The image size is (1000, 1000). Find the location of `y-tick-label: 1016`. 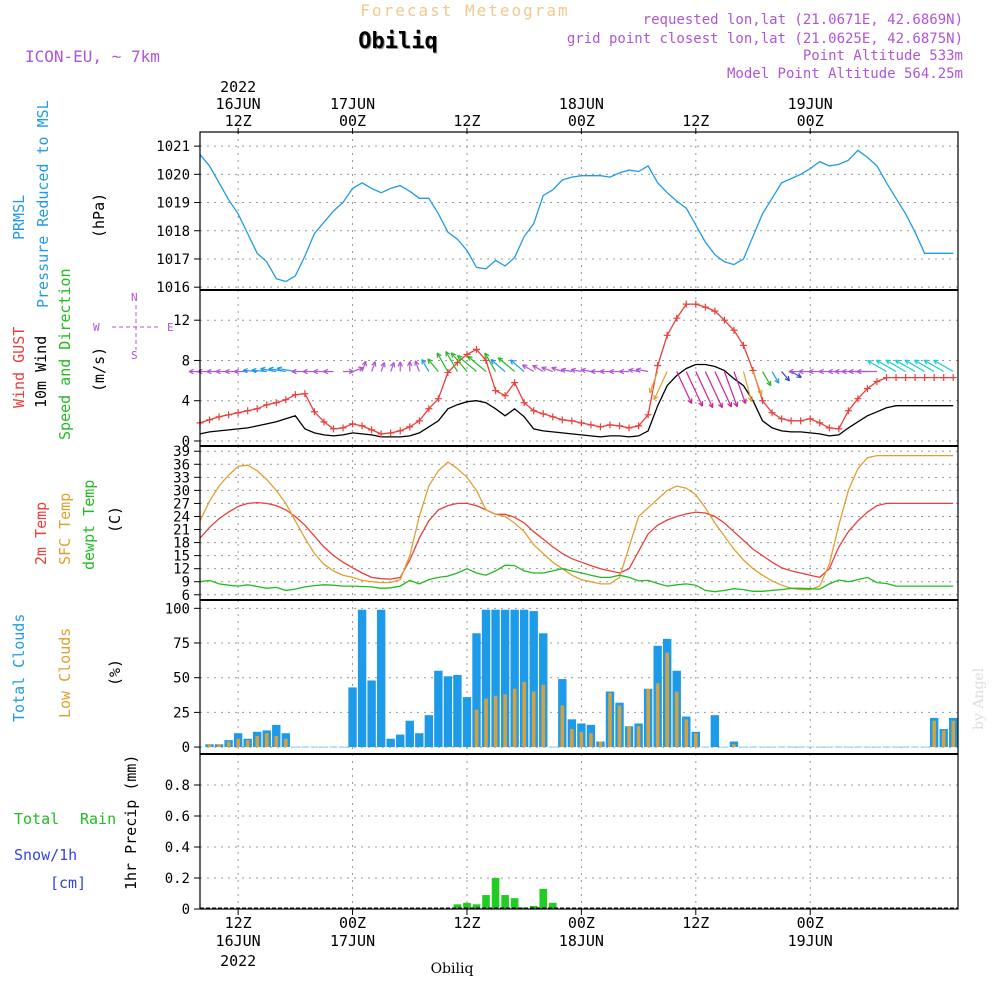

y-tick-label: 1016 is located at coordinates (173, 288).